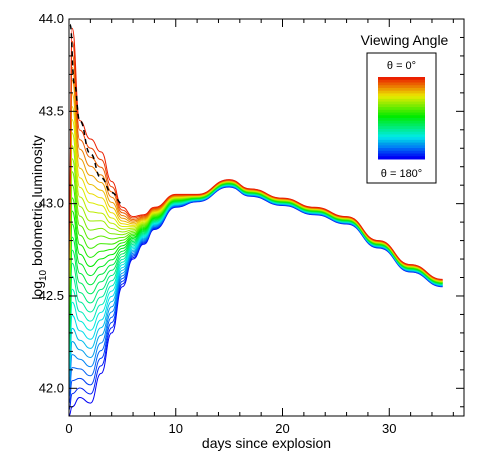  What do you see at coordinates (401, 174) in the screenshot?
I see `legend-bottom-label: θ = 180°` at bounding box center [401, 174].